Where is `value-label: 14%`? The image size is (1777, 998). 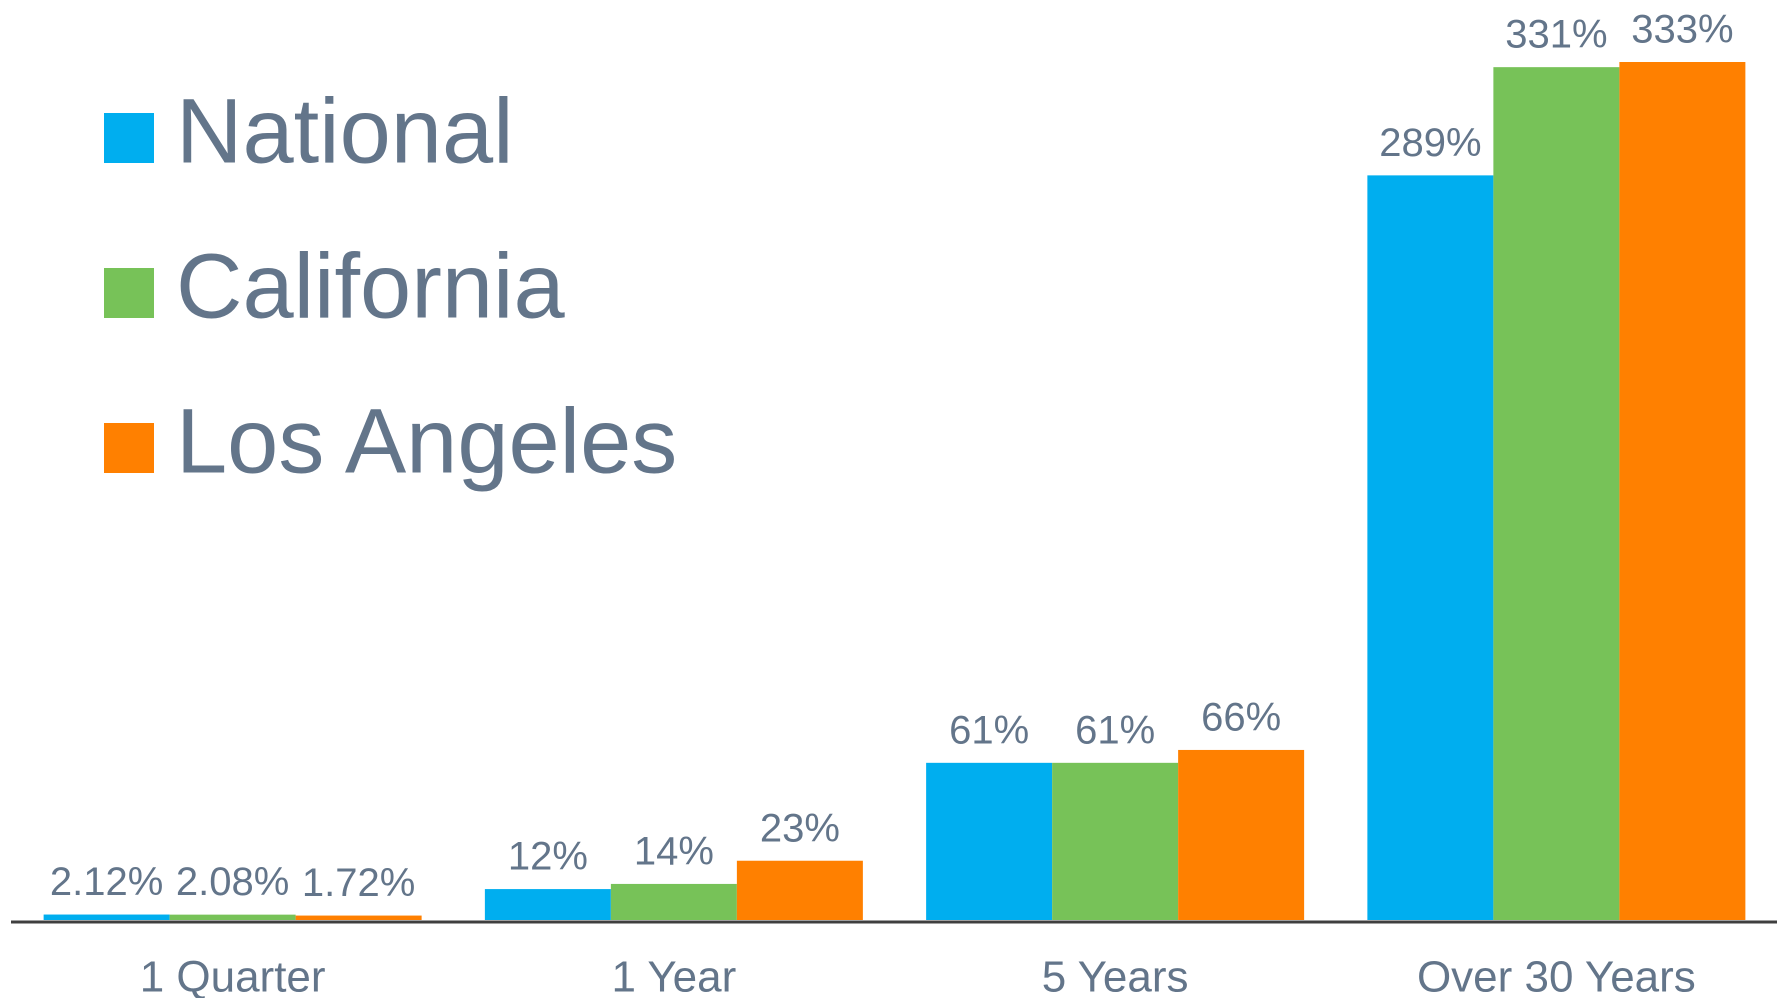 value-label: 14% is located at coordinates (674, 851).